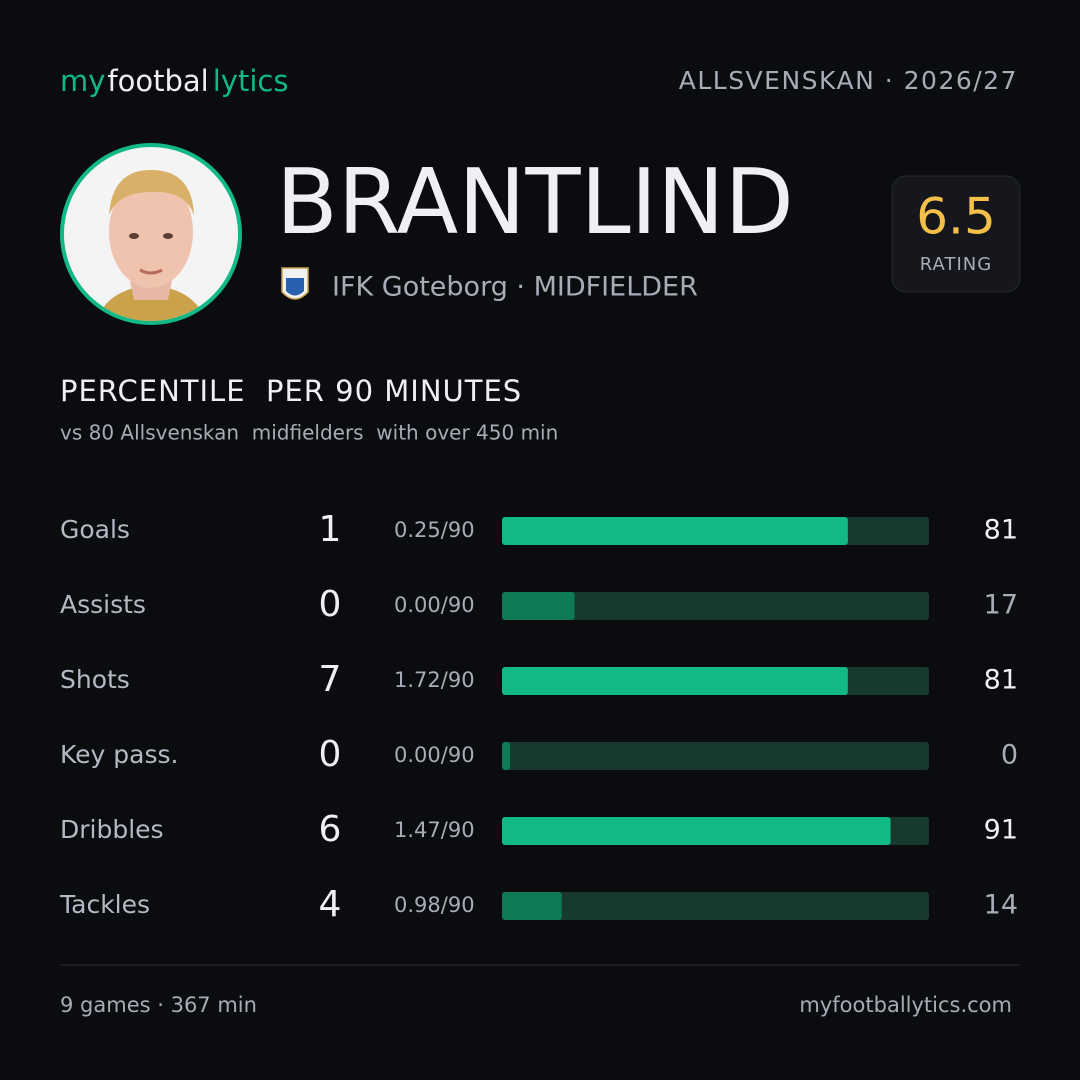  What do you see at coordinates (956, 217) in the screenshot?
I see `rating-value: 6.5` at bounding box center [956, 217].